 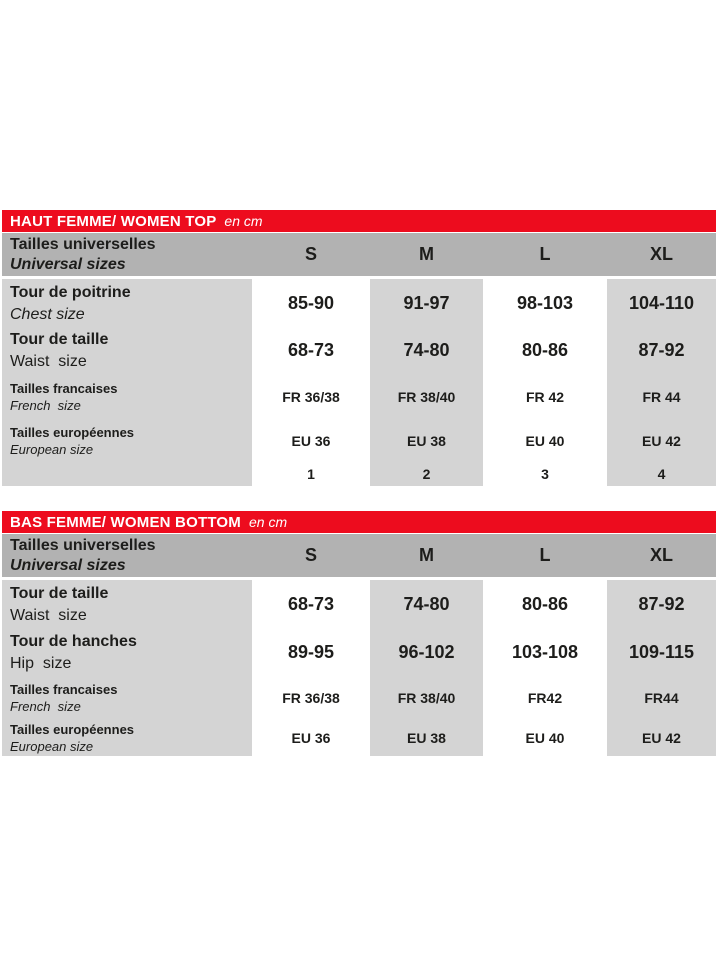 What do you see at coordinates (127, 652) in the screenshot?
I see `row-label-hip: Tour de hanches Hip size` at bounding box center [127, 652].